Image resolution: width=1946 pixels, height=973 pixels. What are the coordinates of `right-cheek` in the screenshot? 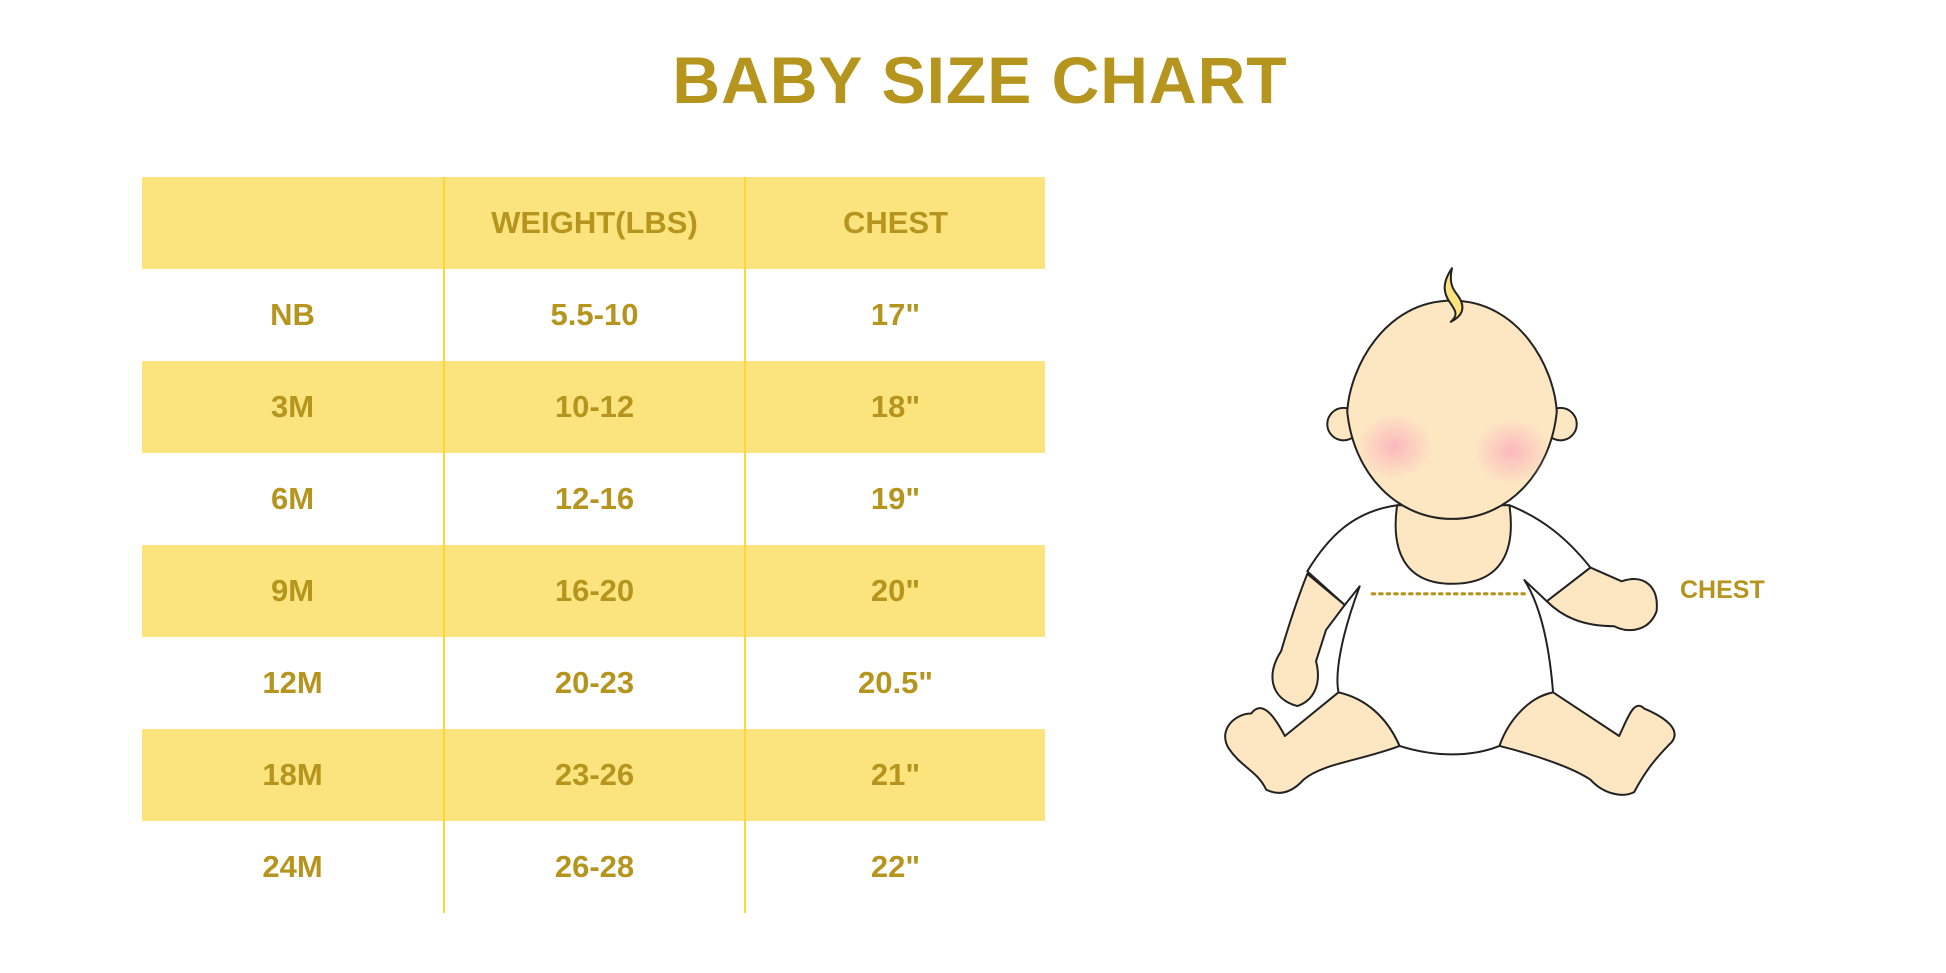 It's located at (1512, 452).